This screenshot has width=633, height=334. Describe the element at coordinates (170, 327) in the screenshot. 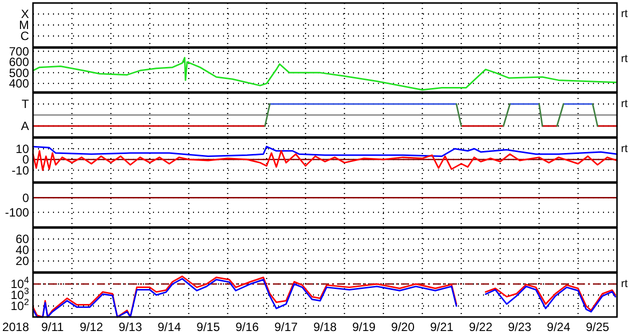

I see `x-tick-label: 9/14` at that location.